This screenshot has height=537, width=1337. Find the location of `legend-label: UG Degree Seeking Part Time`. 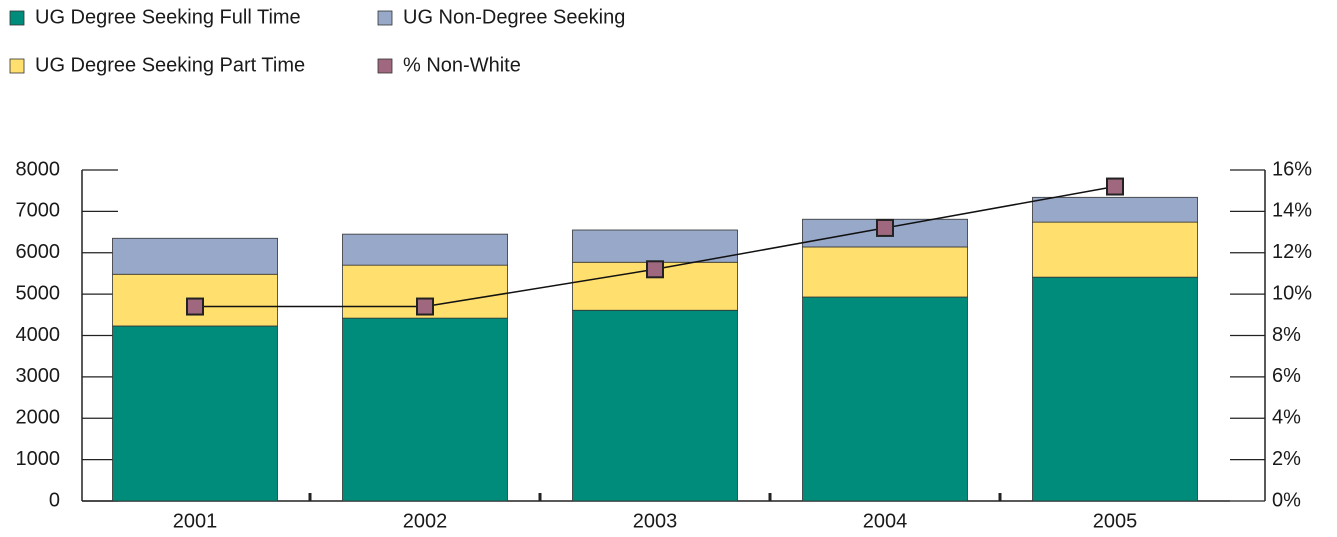

legend-label: UG Degree Seeking Part Time is located at coordinates (170, 65).